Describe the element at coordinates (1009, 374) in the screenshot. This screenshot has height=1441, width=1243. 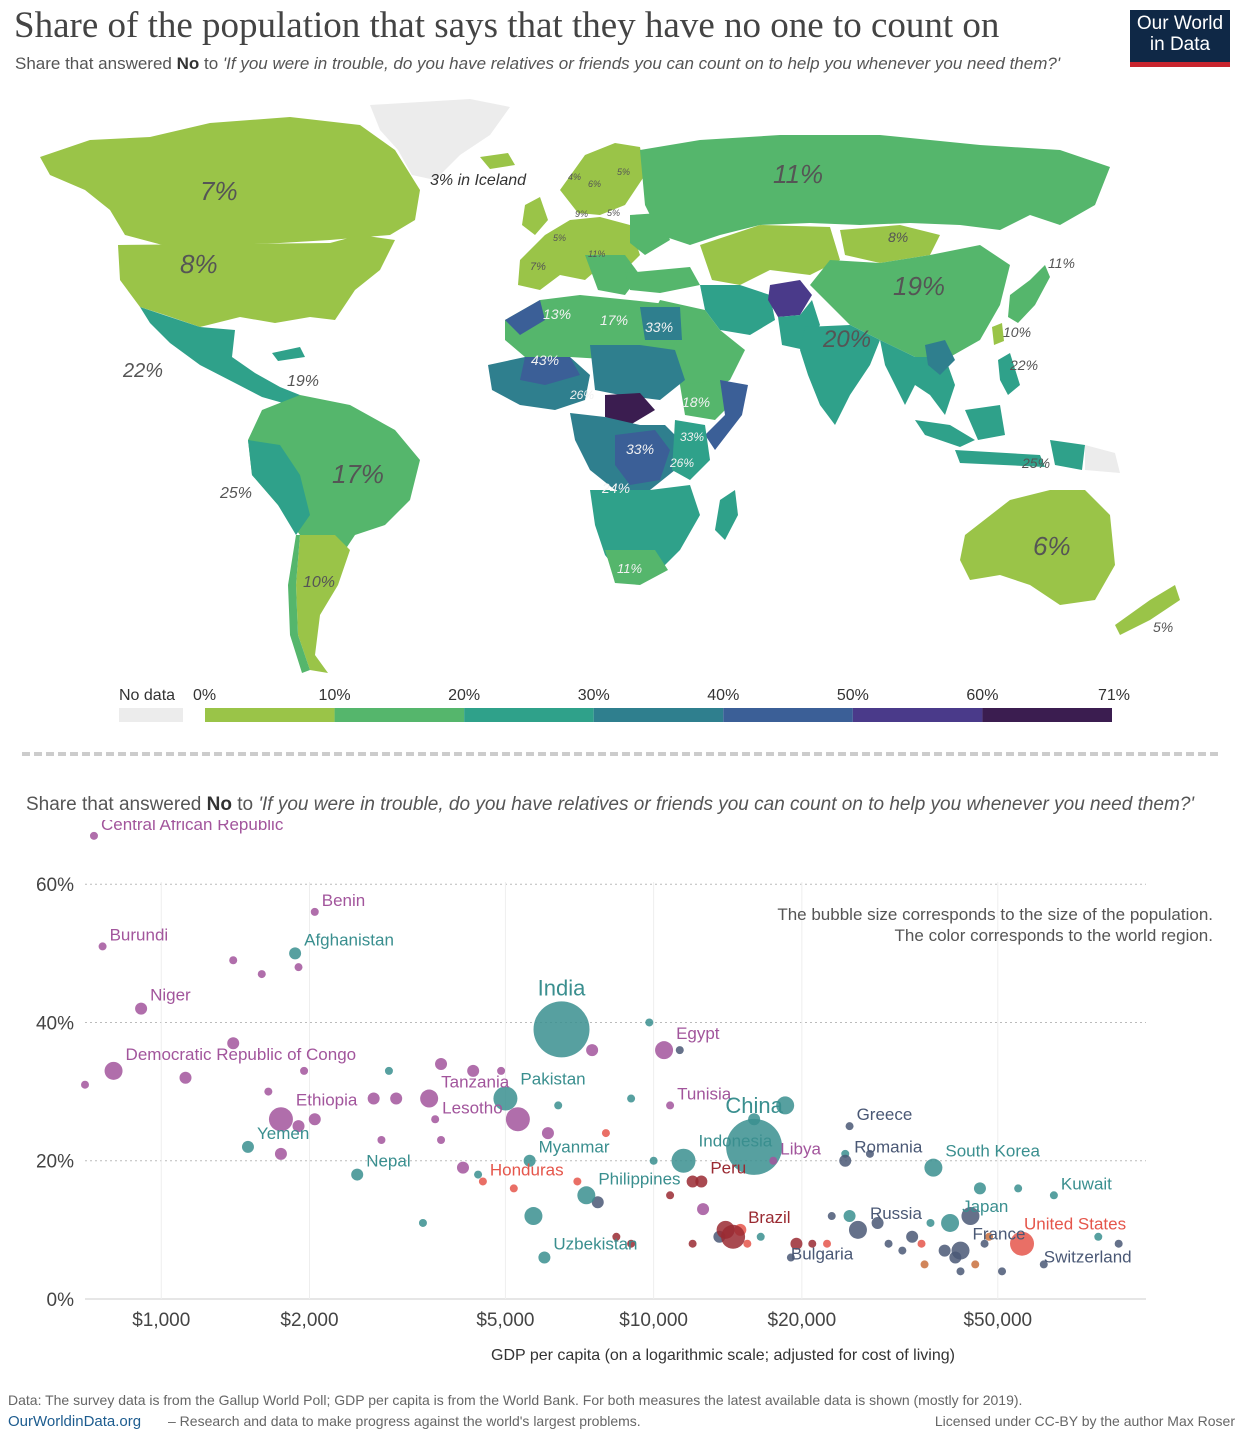
I see `region-philippines` at that location.